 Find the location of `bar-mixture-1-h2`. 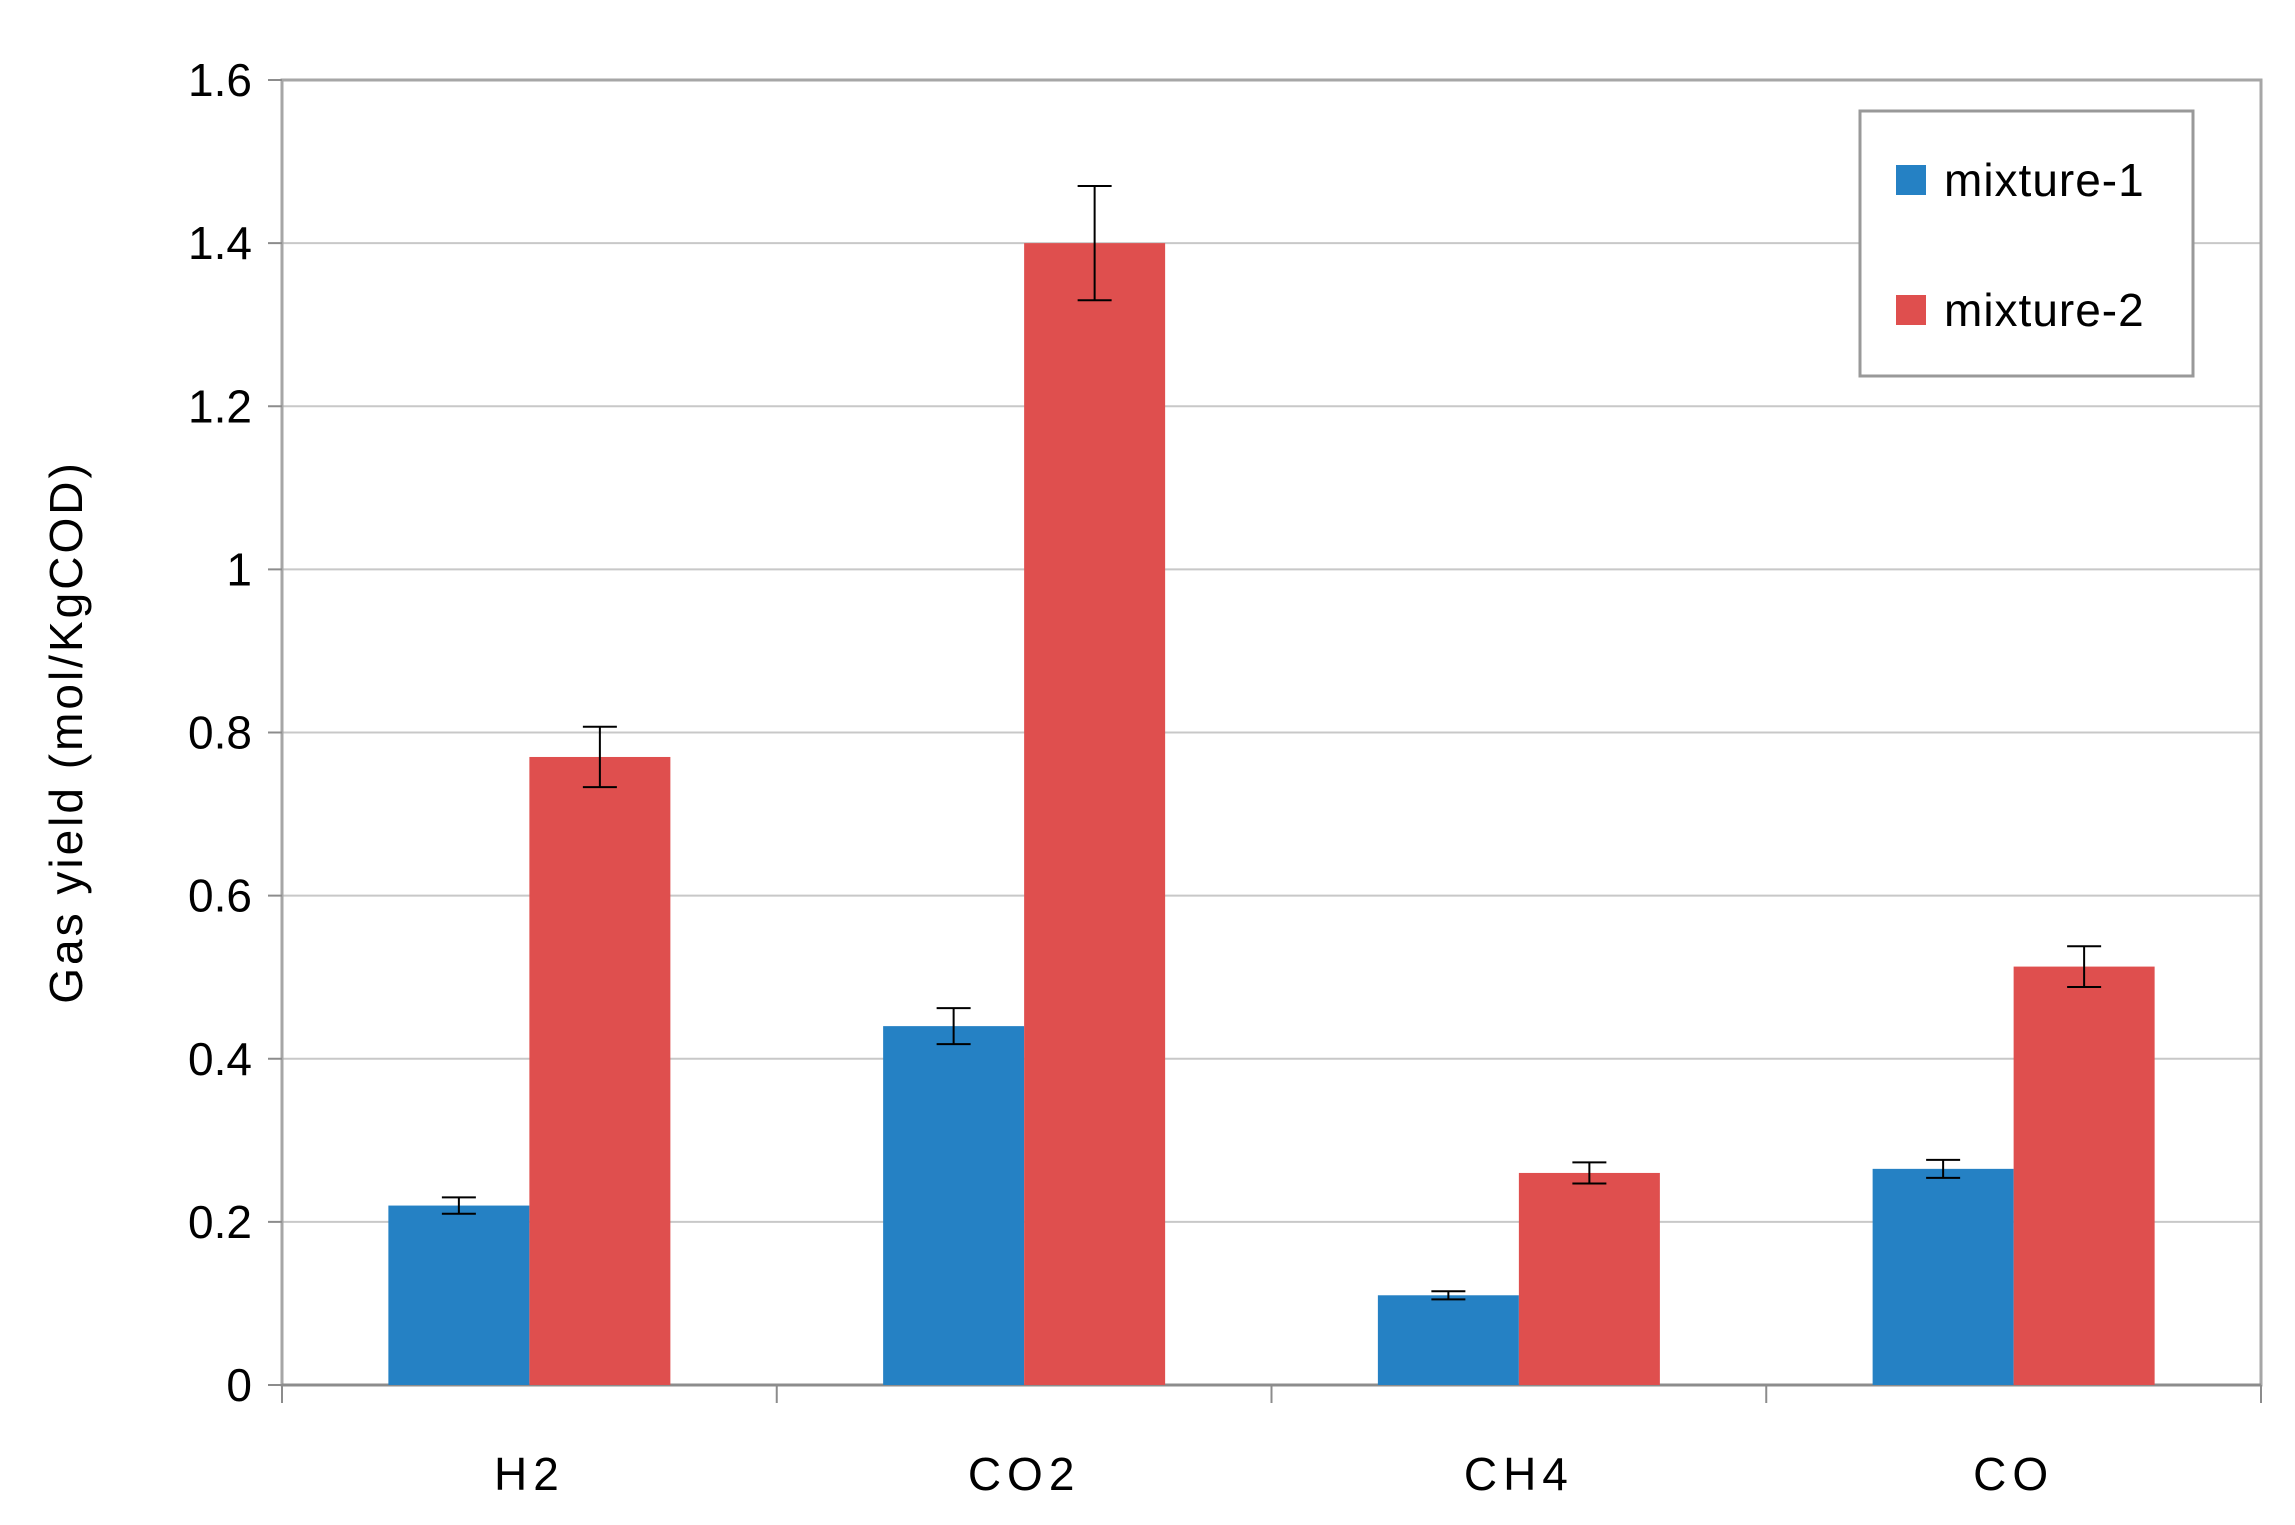

bar-mixture-1-h2 is located at coordinates (459, 1295).